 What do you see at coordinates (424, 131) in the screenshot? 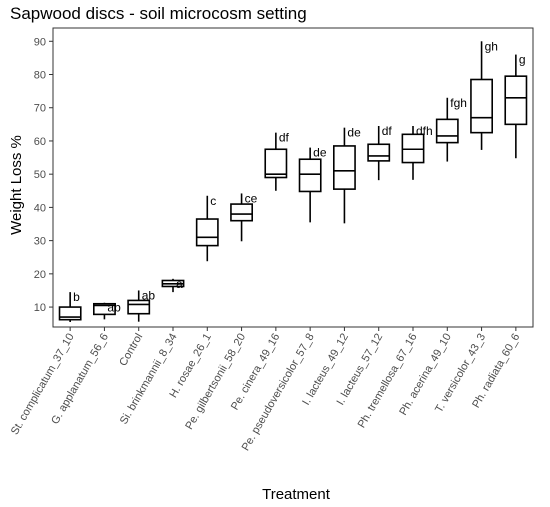
I see `significance-letter: dfh` at bounding box center [424, 131].